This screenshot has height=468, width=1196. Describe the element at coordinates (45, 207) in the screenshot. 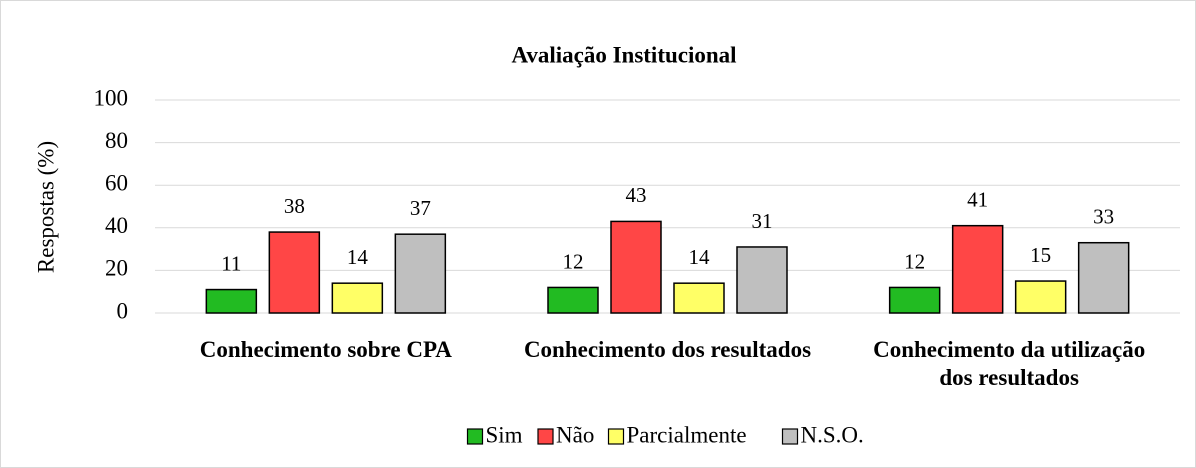

I see `y-axis-label: Respostas (%)` at that location.